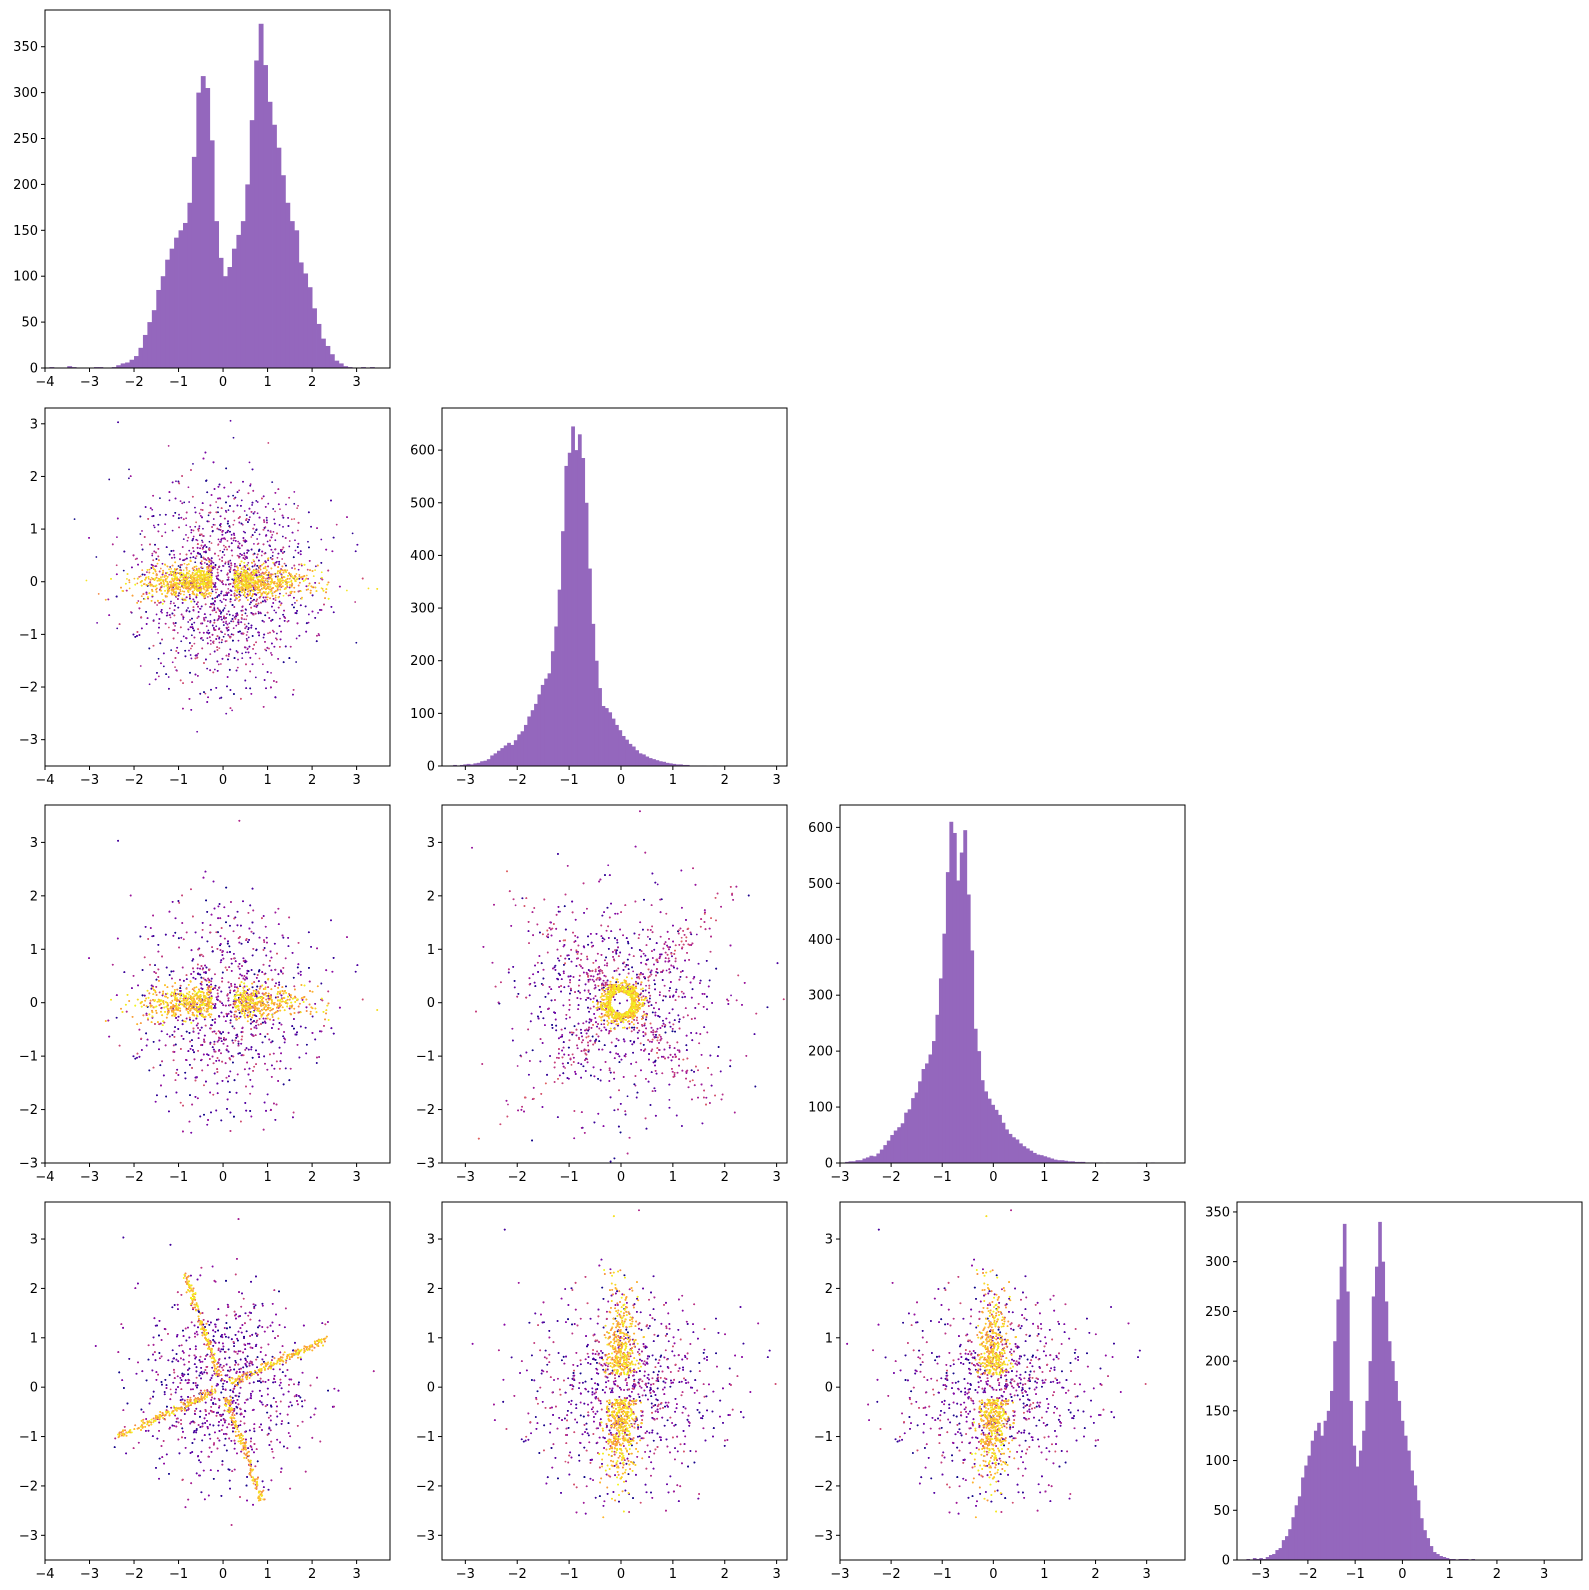 This screenshot has height=1590, width=1589. Describe the element at coordinates (1000, 992) in the screenshot. I see `plot-area` at that location.